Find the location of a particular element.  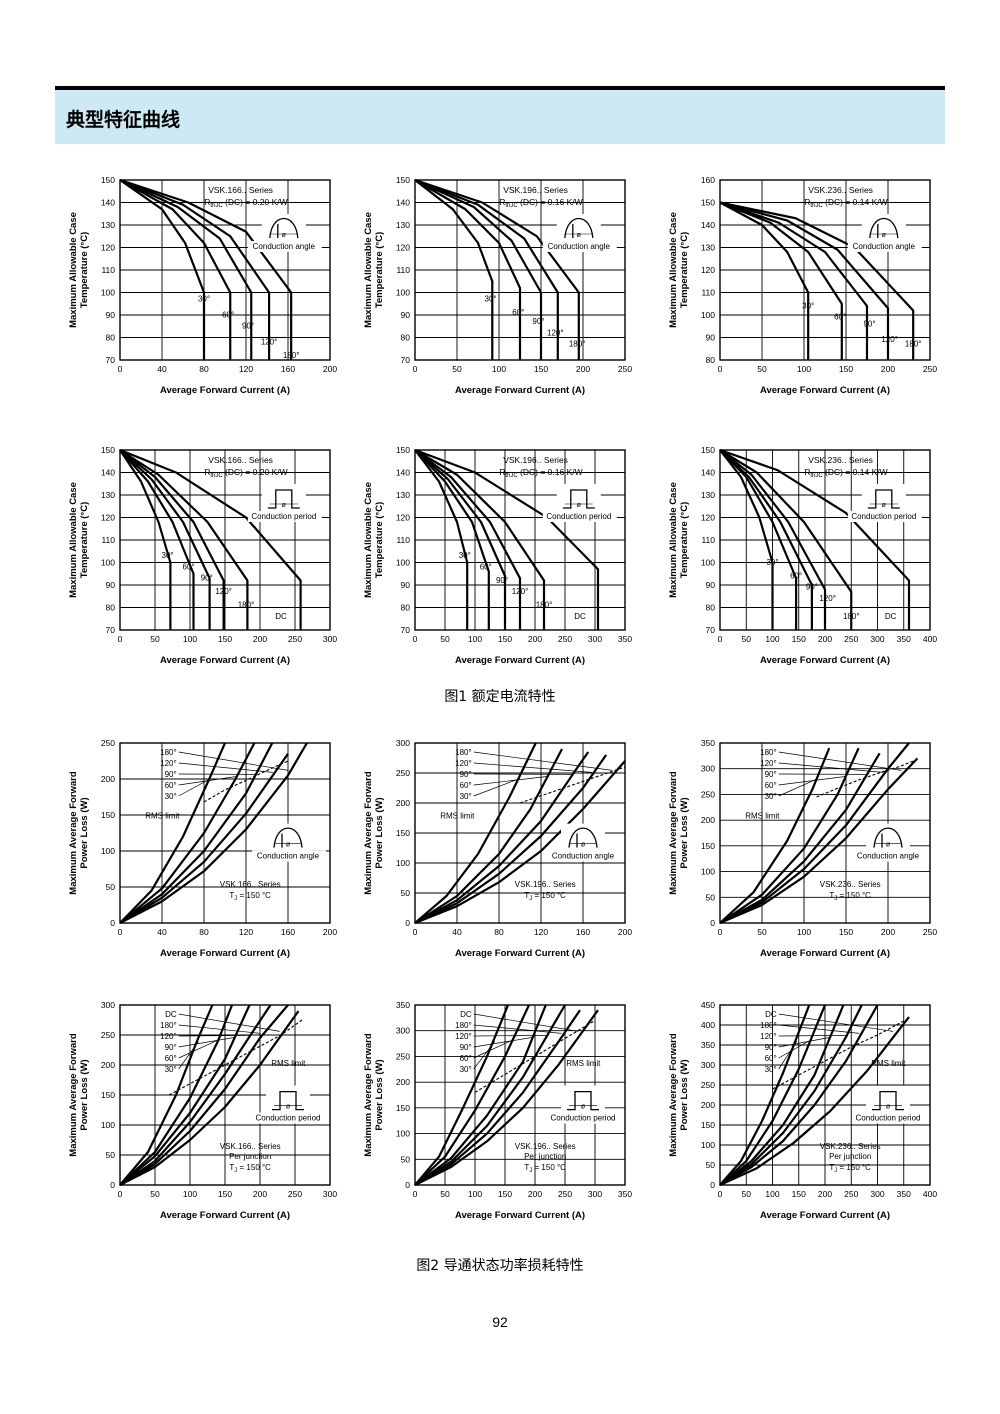

y-axis-label-line2: Temperature (°C) is located at coordinates (684, 540).